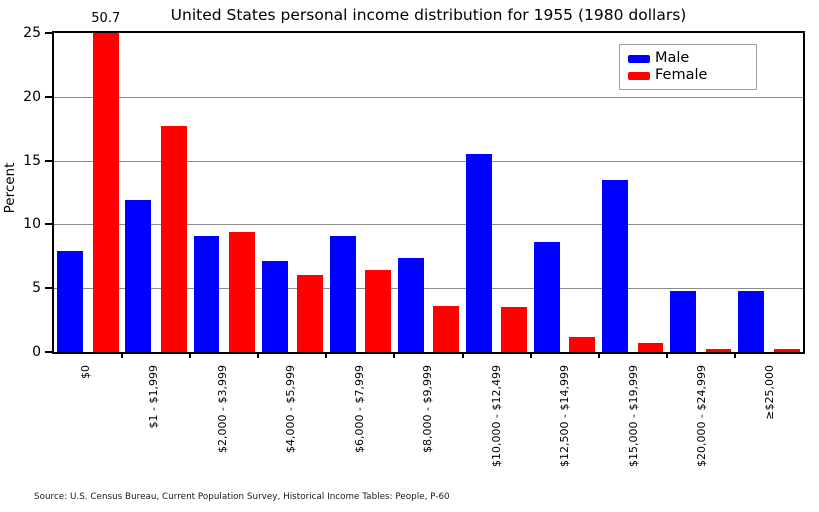 The width and height of the screenshot is (819, 512). I want to click on y-tick-label: 5, so click(36, 288).